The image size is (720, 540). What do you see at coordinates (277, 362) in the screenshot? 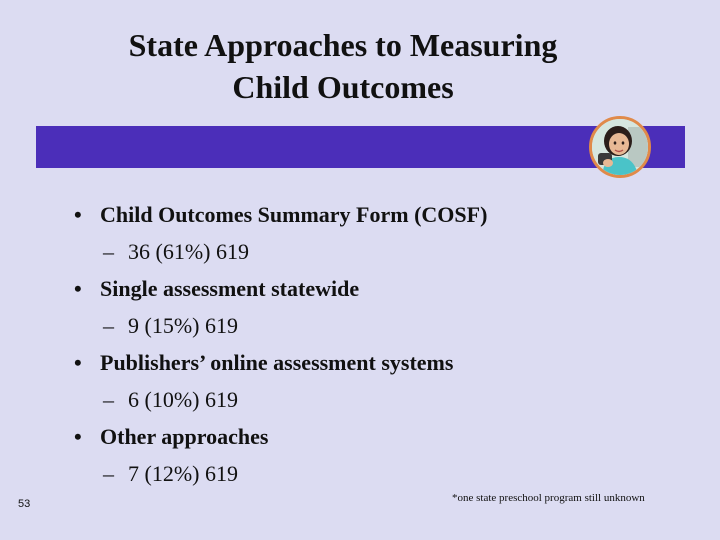
I see `bullet-label: Publishers’ online assessment systems` at bounding box center [277, 362].